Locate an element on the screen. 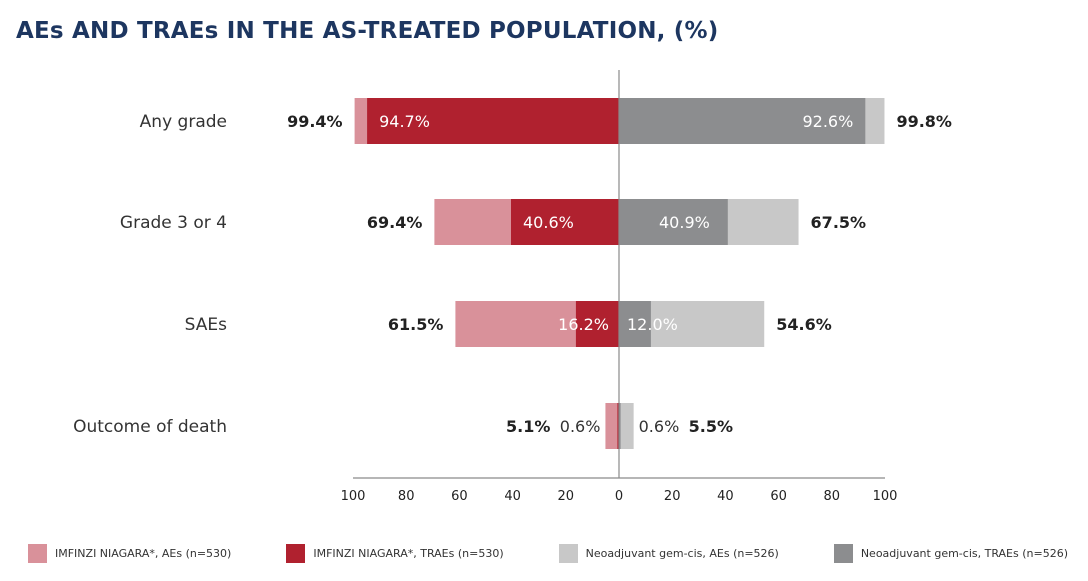 Image resolution: width=1088 pixels, height=581 pixels. legend-item: IMFINZI NIAGARA*, TRAEs (n=530) is located at coordinates (395, 553).